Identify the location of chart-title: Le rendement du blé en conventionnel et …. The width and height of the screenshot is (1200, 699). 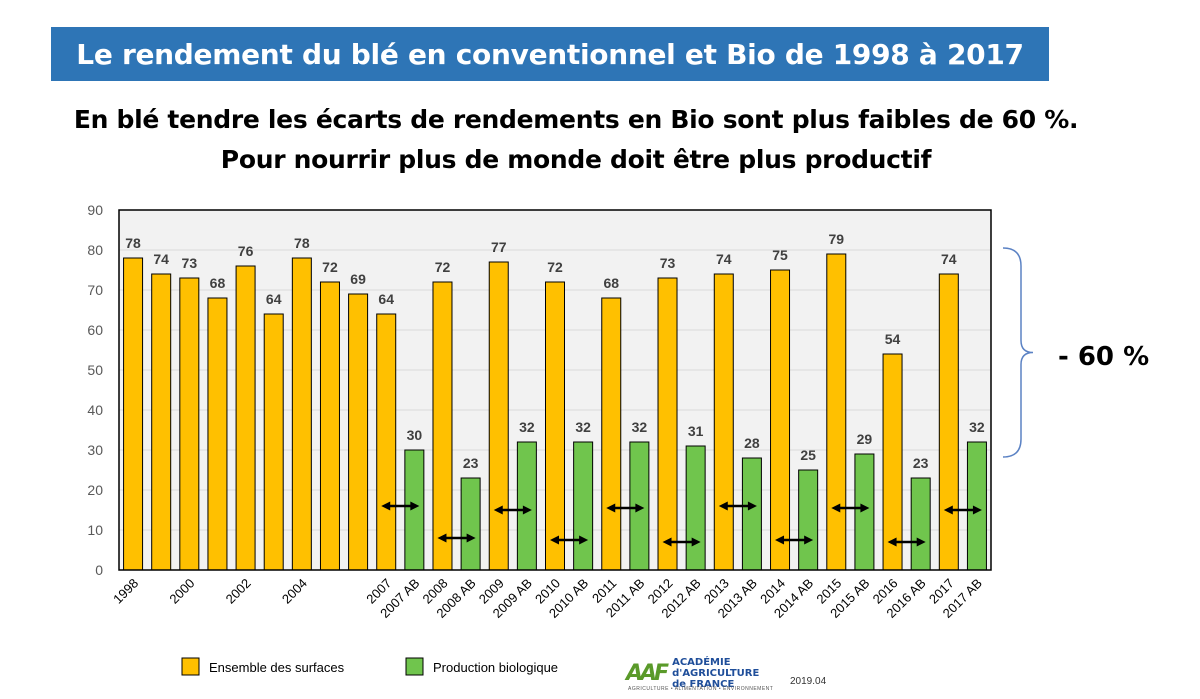
(550, 54).